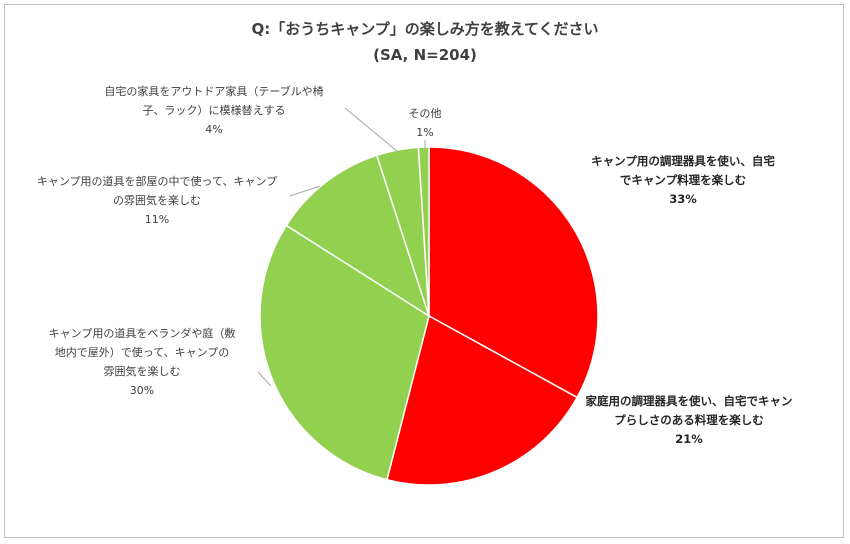  What do you see at coordinates (423, 231) in the screenshot?
I see `slice-other` at bounding box center [423, 231].